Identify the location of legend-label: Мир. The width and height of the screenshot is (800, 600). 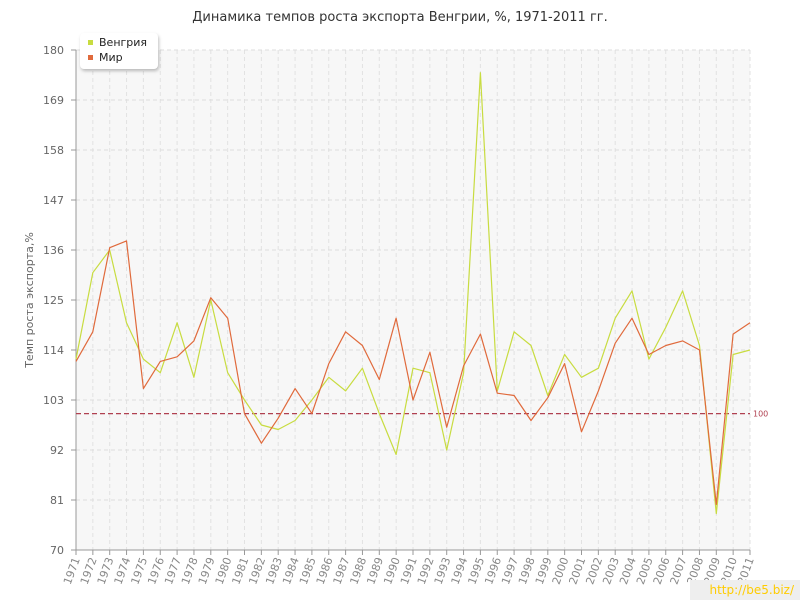
(111, 57).